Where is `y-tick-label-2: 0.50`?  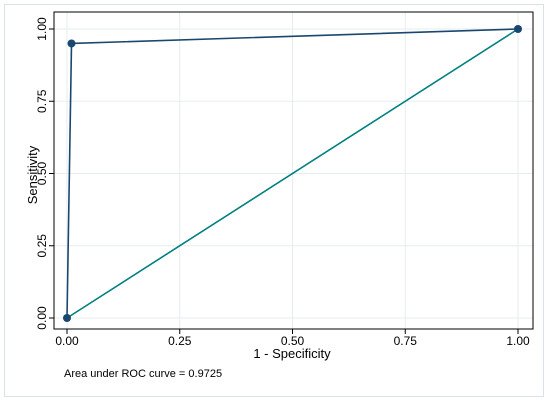 y-tick-label-2: 0.50 is located at coordinates (42, 173).